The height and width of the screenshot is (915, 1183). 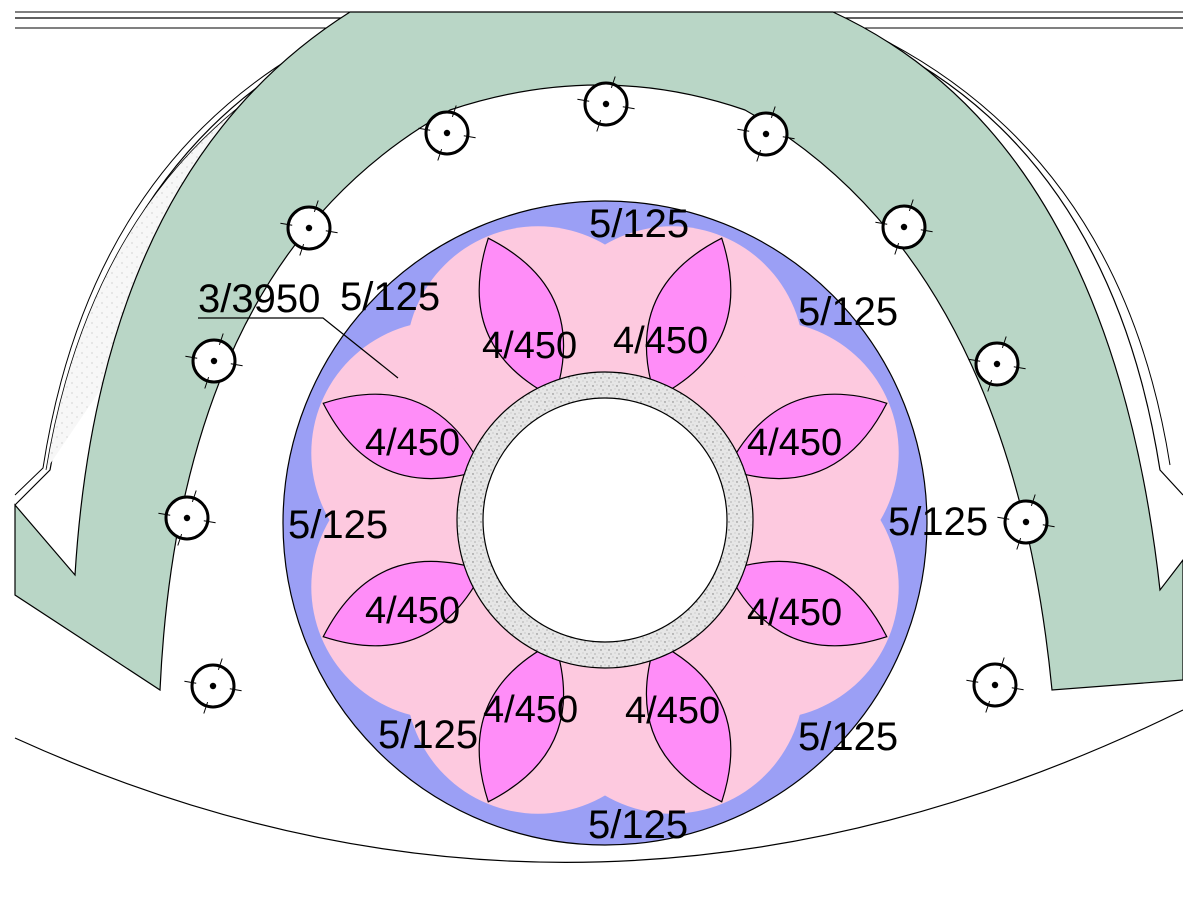 What do you see at coordinates (938, 522) in the screenshot?
I see `blue-ring-label-right: 5/125` at bounding box center [938, 522].